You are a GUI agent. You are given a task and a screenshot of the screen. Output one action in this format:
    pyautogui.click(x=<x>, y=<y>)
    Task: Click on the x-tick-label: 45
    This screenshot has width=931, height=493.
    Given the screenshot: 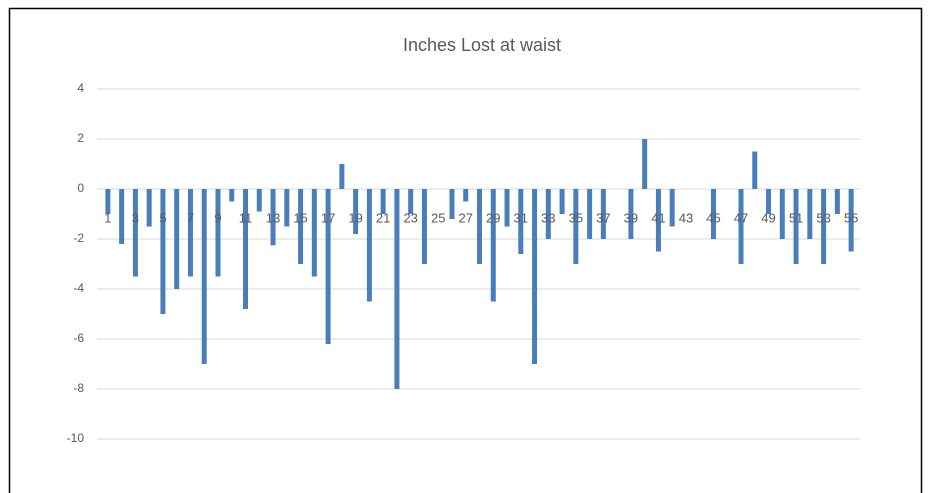 What is the action you would take?
    pyautogui.click(x=713, y=217)
    